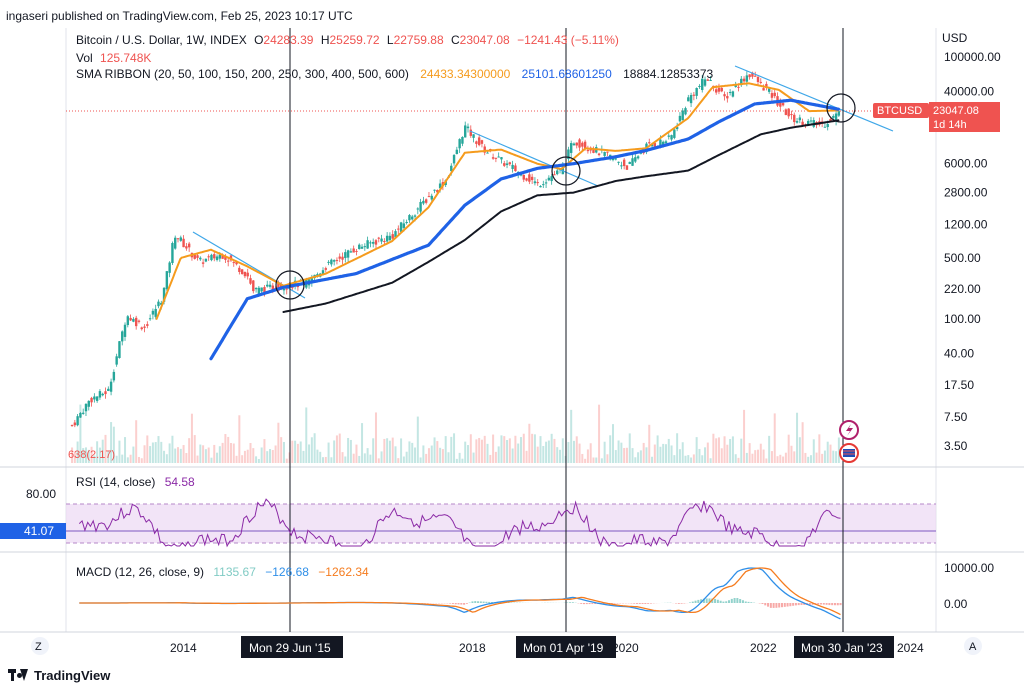  Describe the element at coordinates (40, 646) in the screenshot. I see `zoom-auto-button` at that location.